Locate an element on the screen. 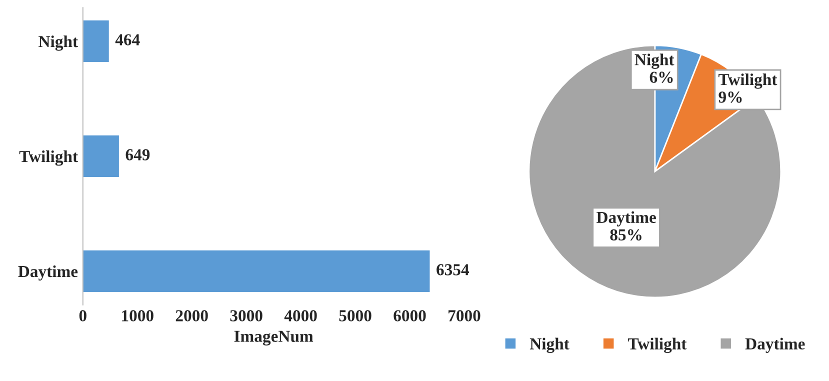  x-tick-label: 6000 is located at coordinates (410, 316).